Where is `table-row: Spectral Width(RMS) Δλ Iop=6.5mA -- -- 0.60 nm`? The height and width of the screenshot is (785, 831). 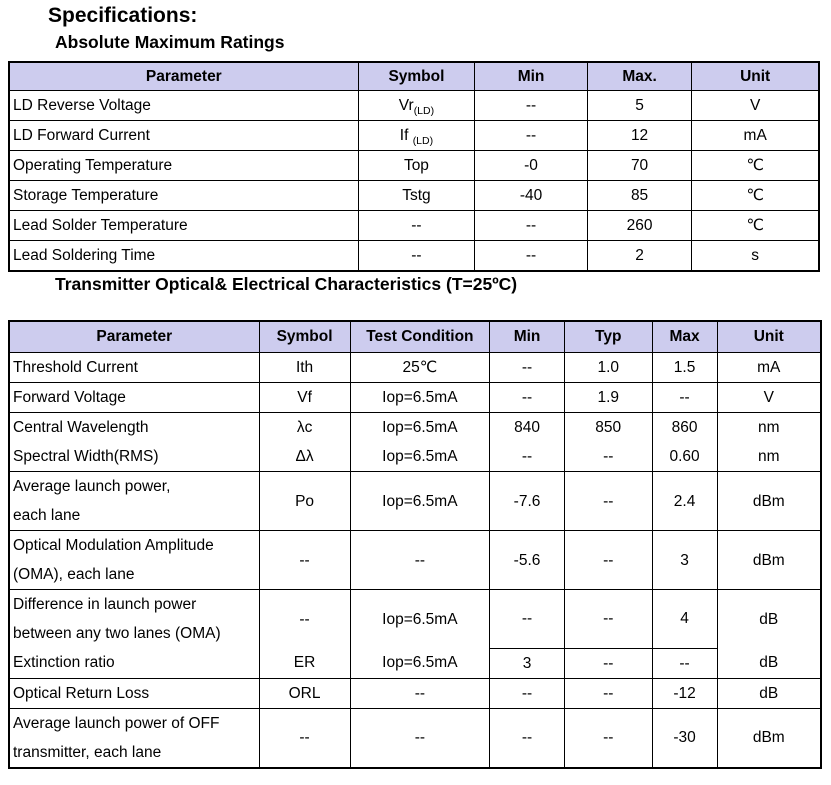 table-row: Spectral Width(RMS) Δλ Iop=6.5mA -- -- 0.60 nm is located at coordinates (415, 457).